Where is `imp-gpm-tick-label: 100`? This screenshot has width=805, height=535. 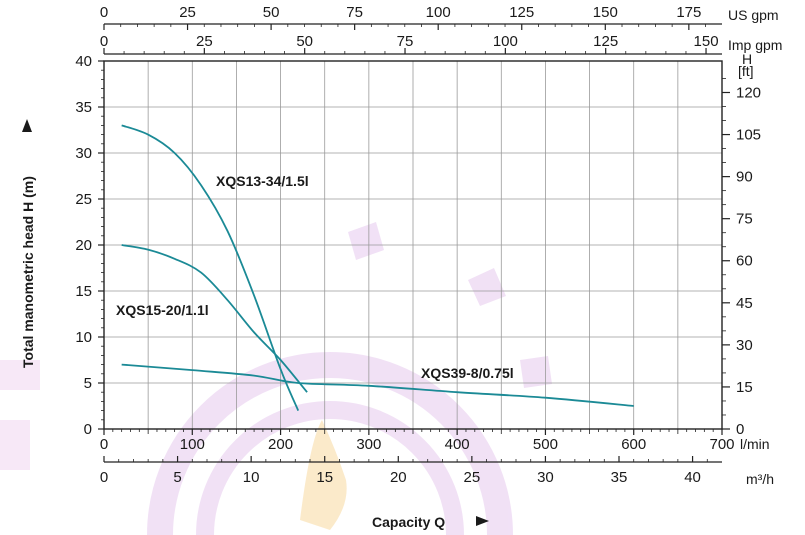
imp-gpm-tick-label: 100 is located at coordinates (505, 41).